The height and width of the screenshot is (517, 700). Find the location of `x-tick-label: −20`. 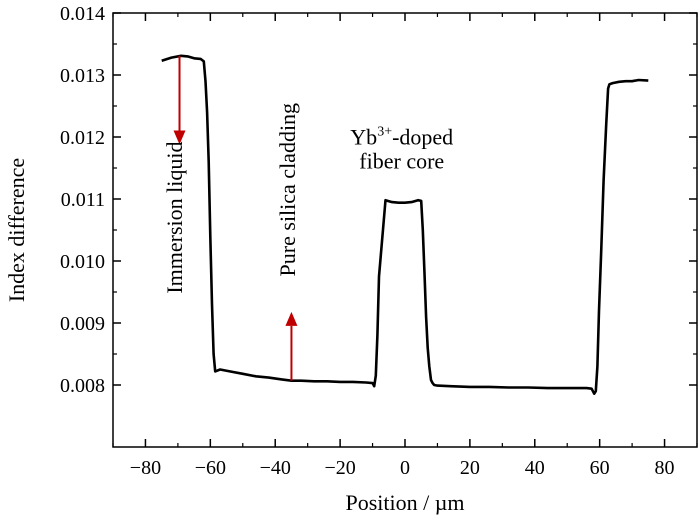

x-tick-label: −20 is located at coordinates (339, 468).